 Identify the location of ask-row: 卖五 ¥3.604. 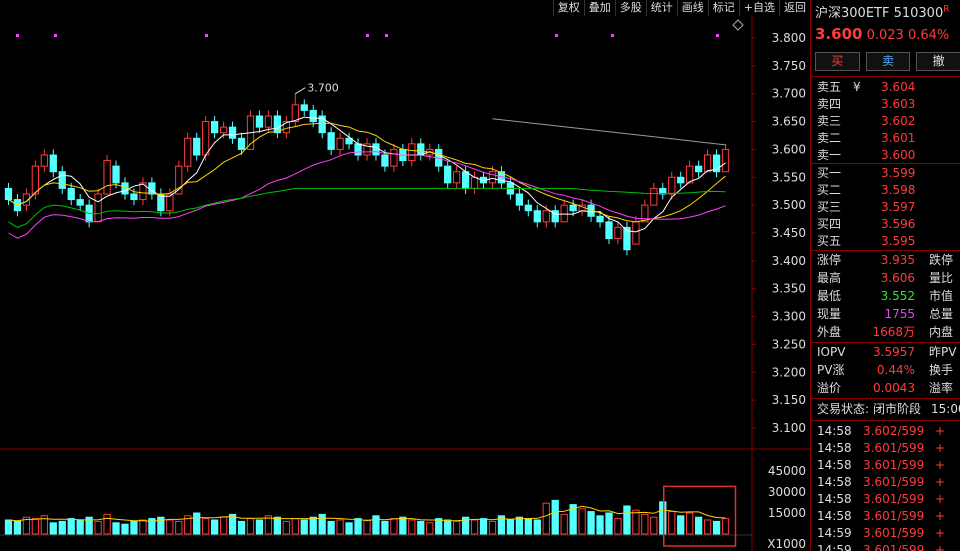
(885, 87).